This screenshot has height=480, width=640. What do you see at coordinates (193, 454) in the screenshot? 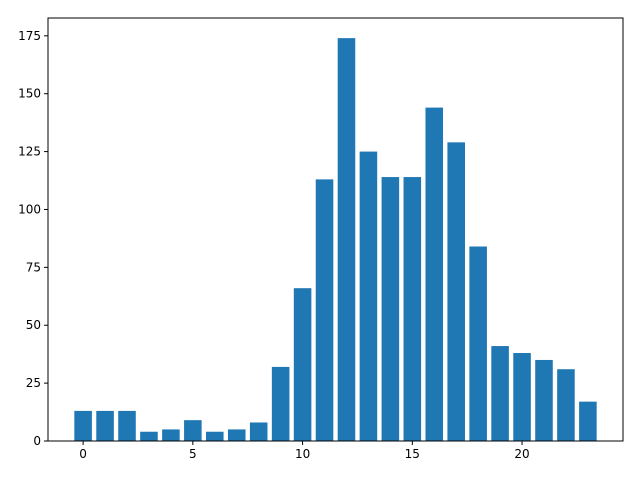
I see `x-tick-label: 5` at bounding box center [193, 454].